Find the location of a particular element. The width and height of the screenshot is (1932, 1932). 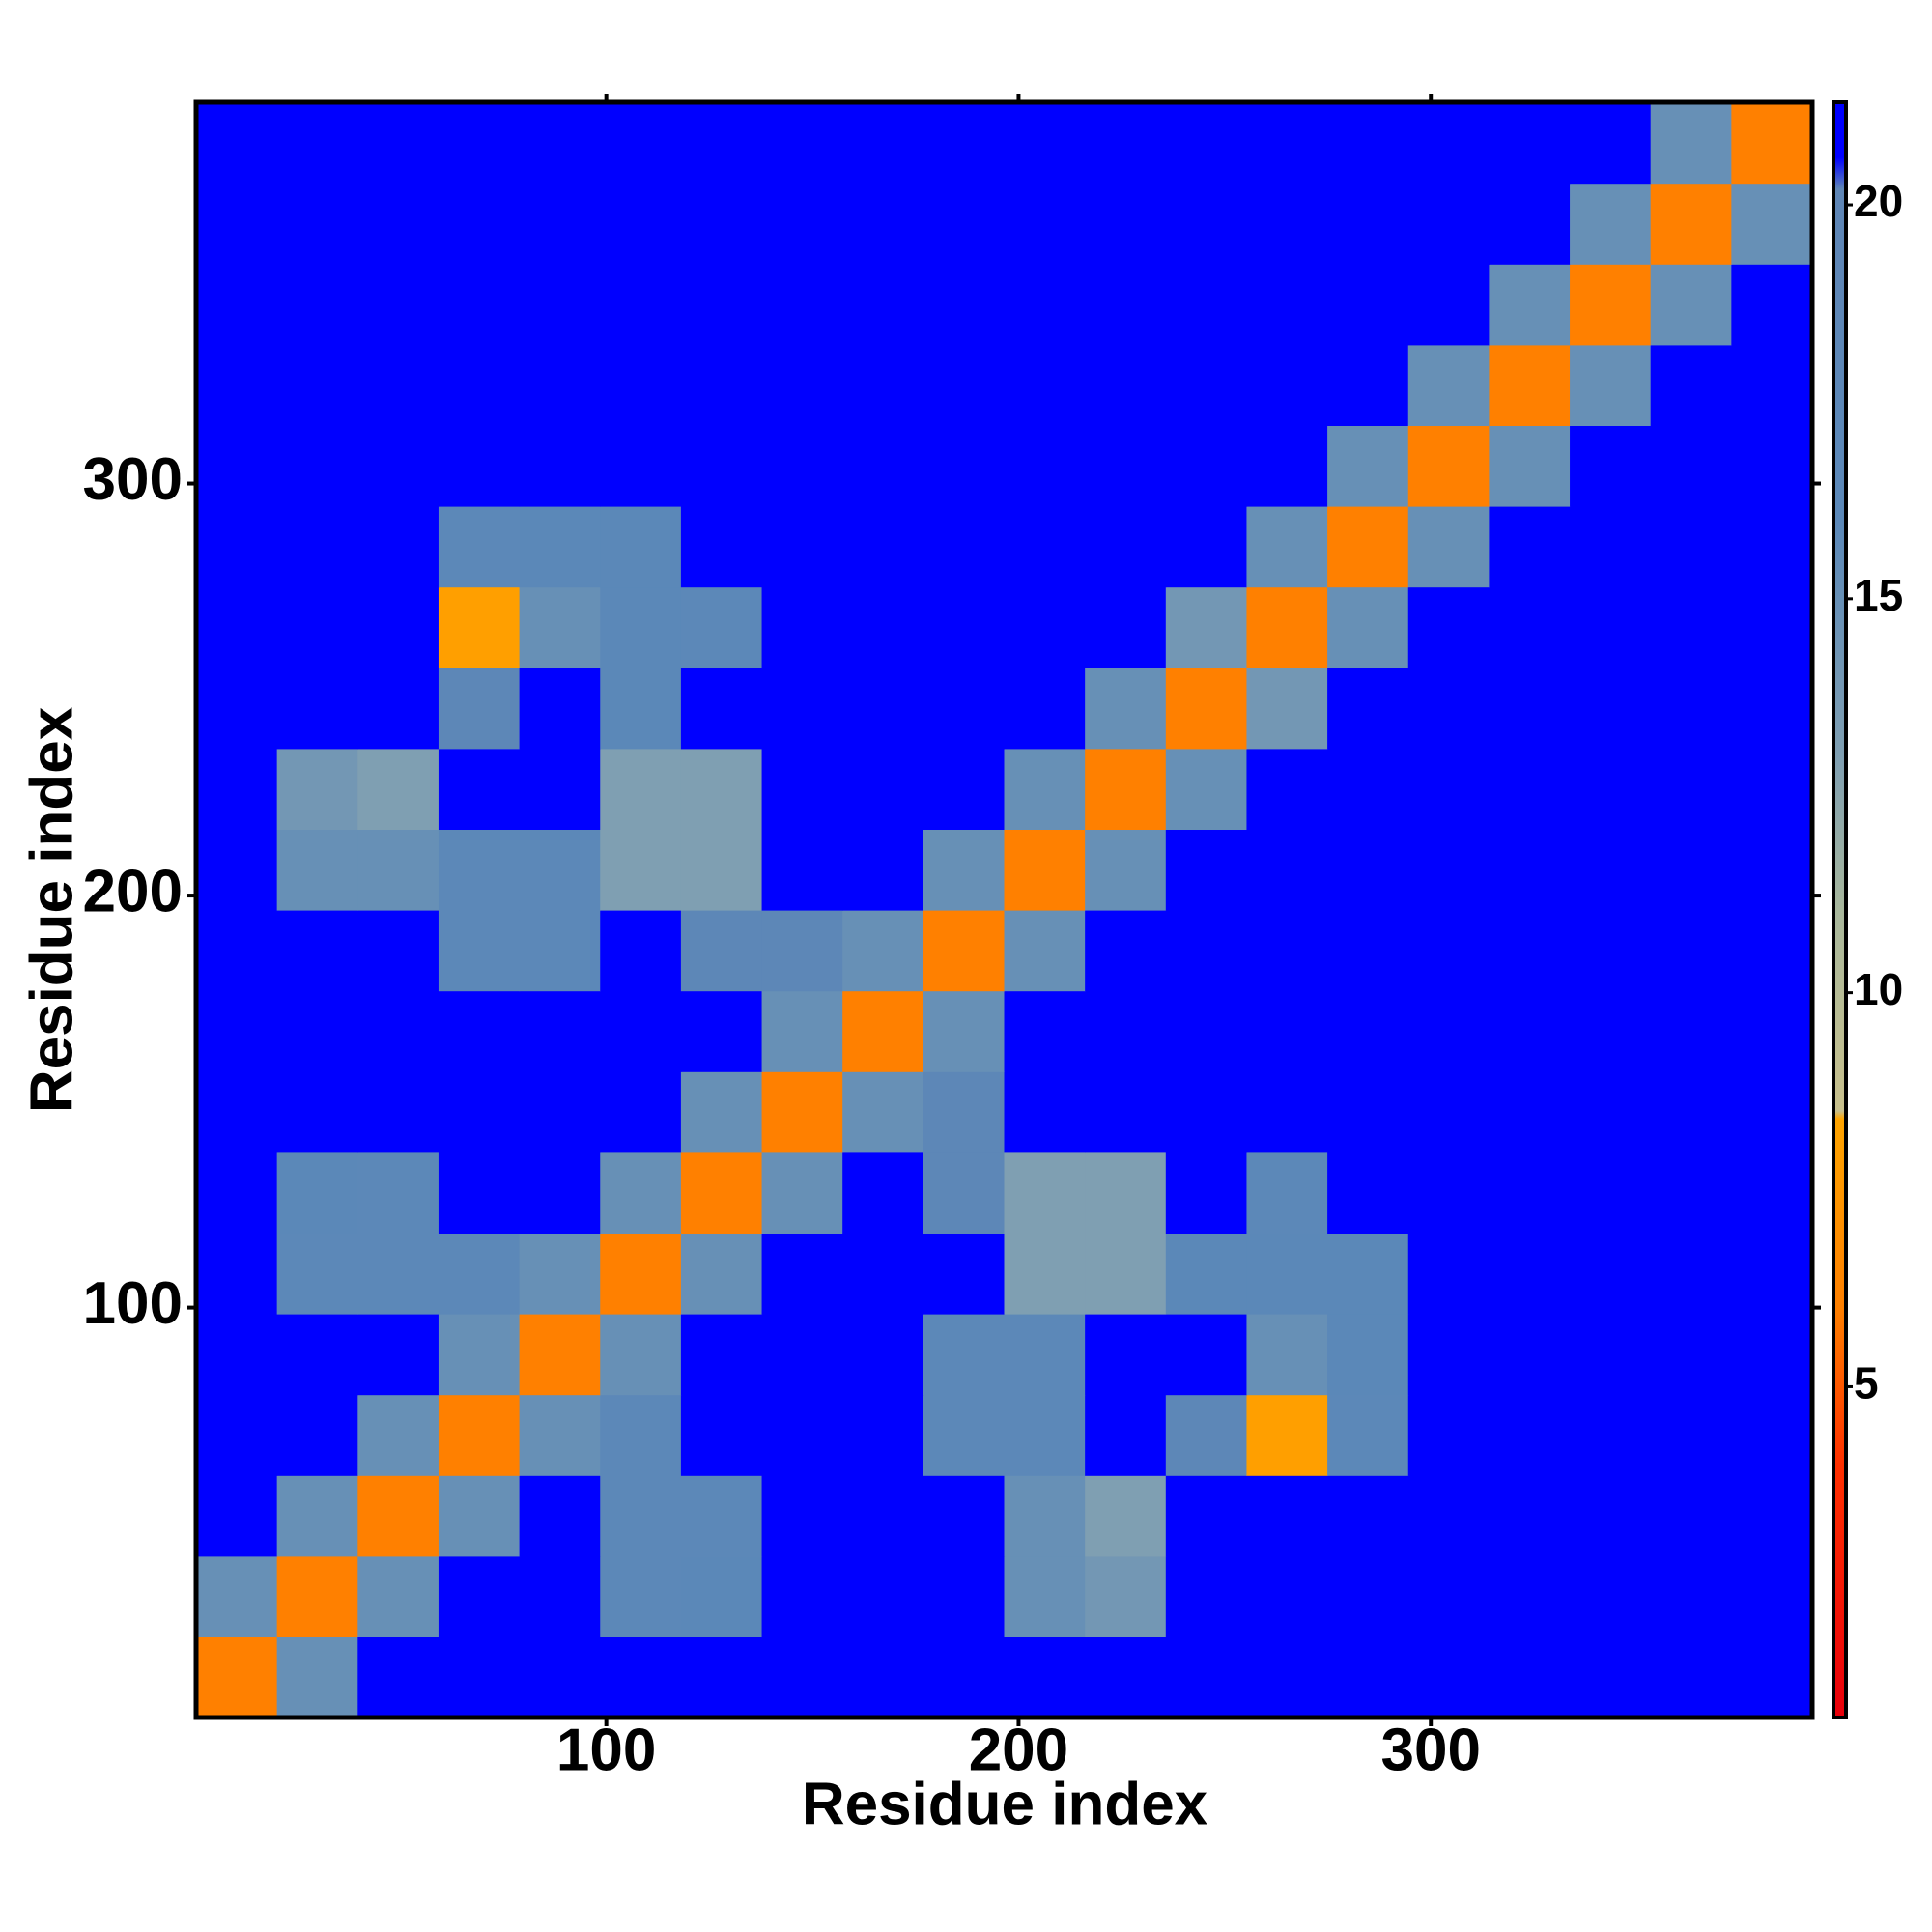

colorbar is located at coordinates (1840, 909).